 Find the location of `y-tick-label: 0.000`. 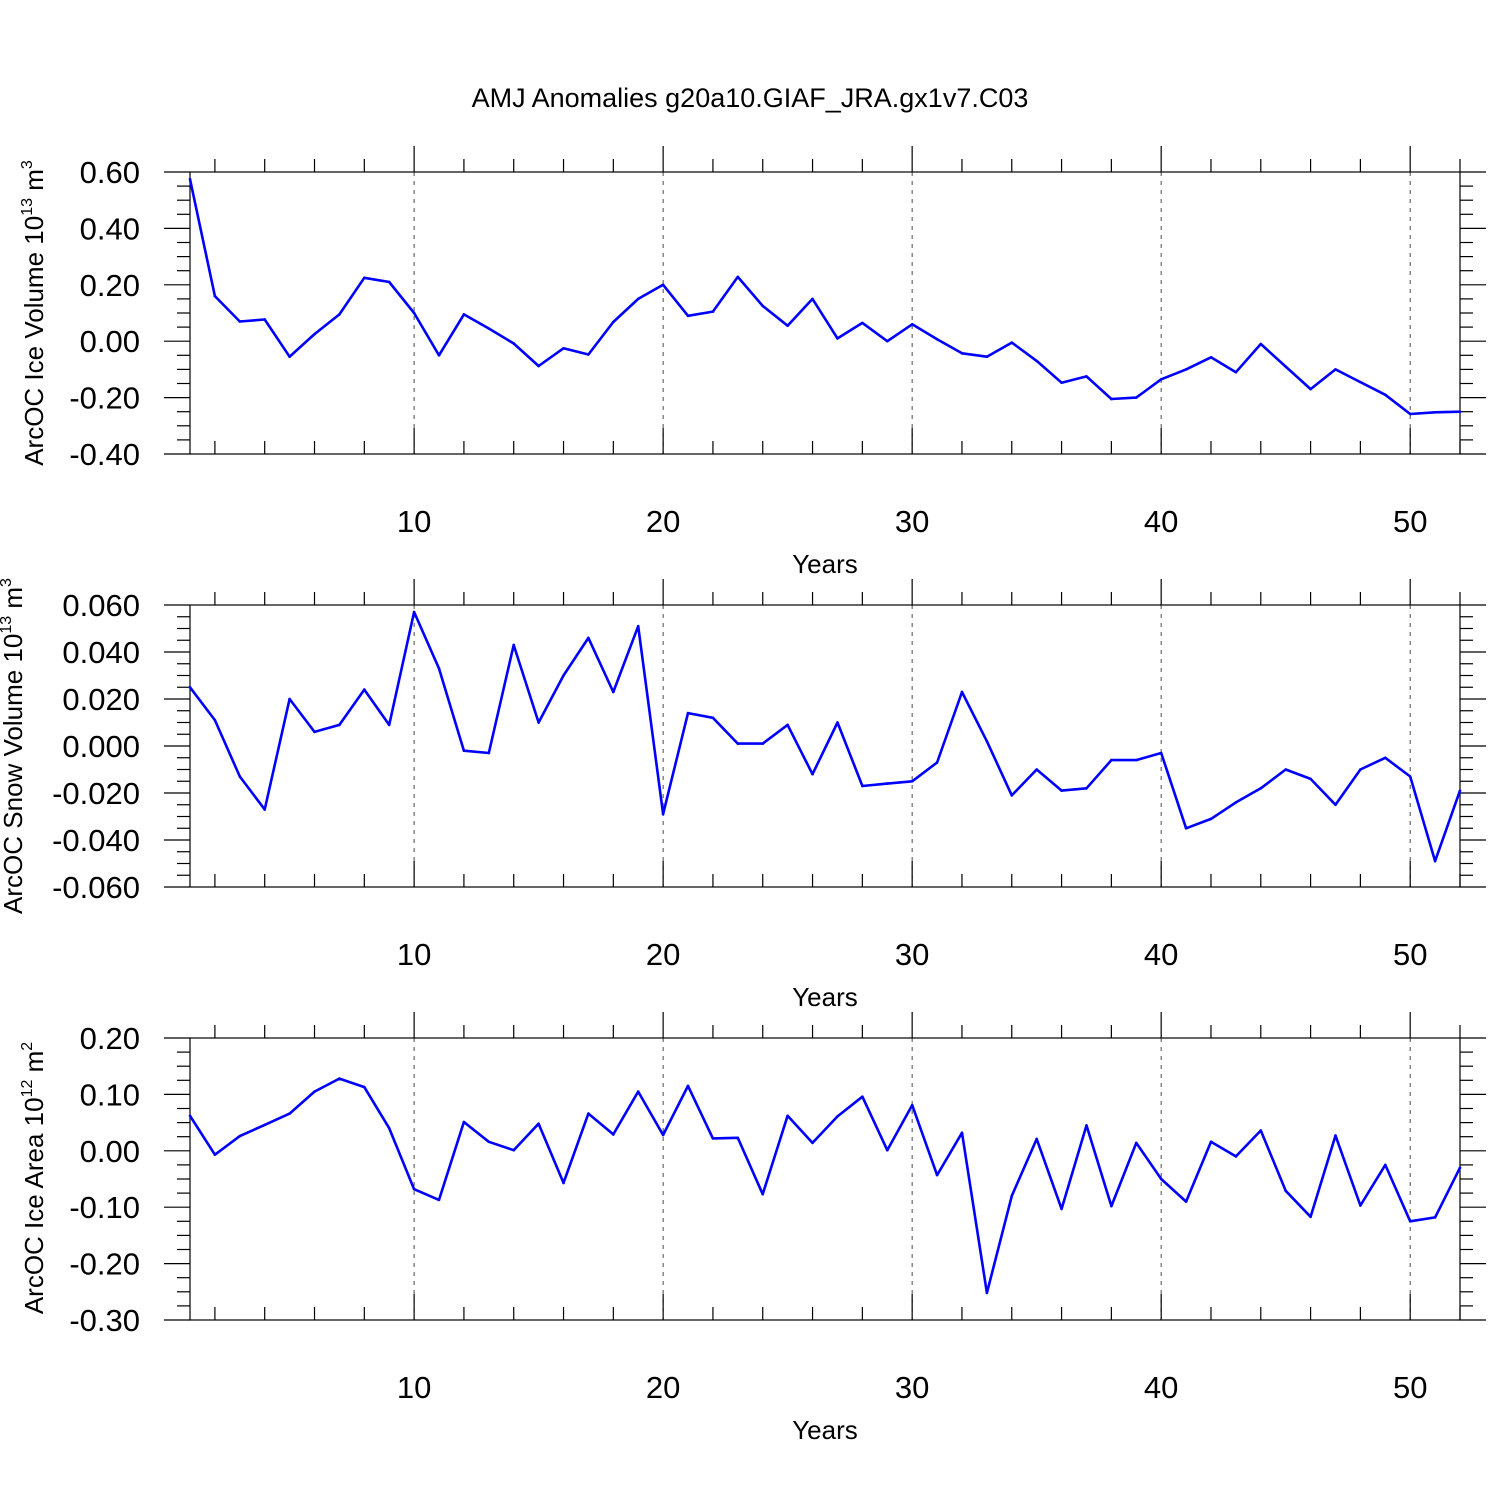

y-tick-label: 0.000 is located at coordinates (101, 746).